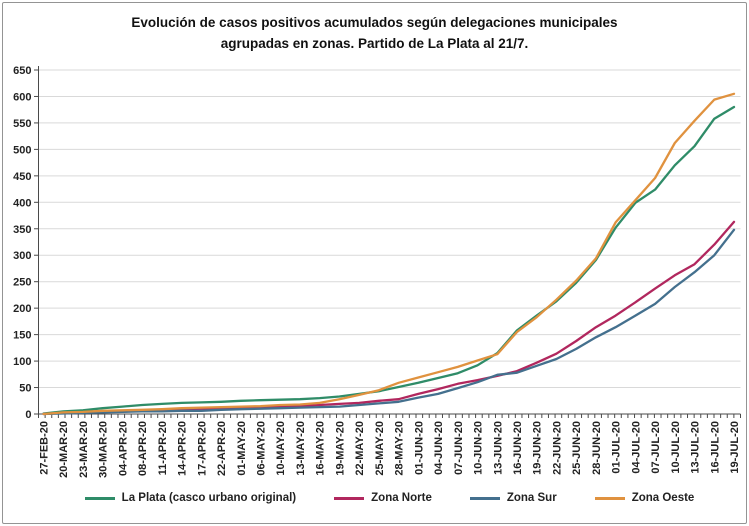 Image resolution: width=749 pixels, height=526 pixels. What do you see at coordinates (301, 448) in the screenshot?
I see `x-tick-label: 13-MAY-20` at bounding box center [301, 448].